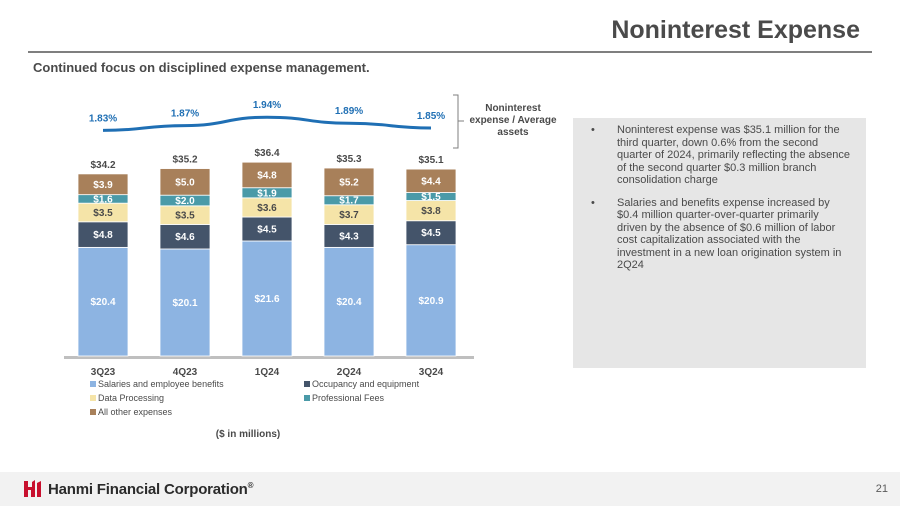 Image resolution: width=900 pixels, height=506 pixels. What do you see at coordinates (458, 121) in the screenshot?
I see `ratio-bracket` at bounding box center [458, 121].